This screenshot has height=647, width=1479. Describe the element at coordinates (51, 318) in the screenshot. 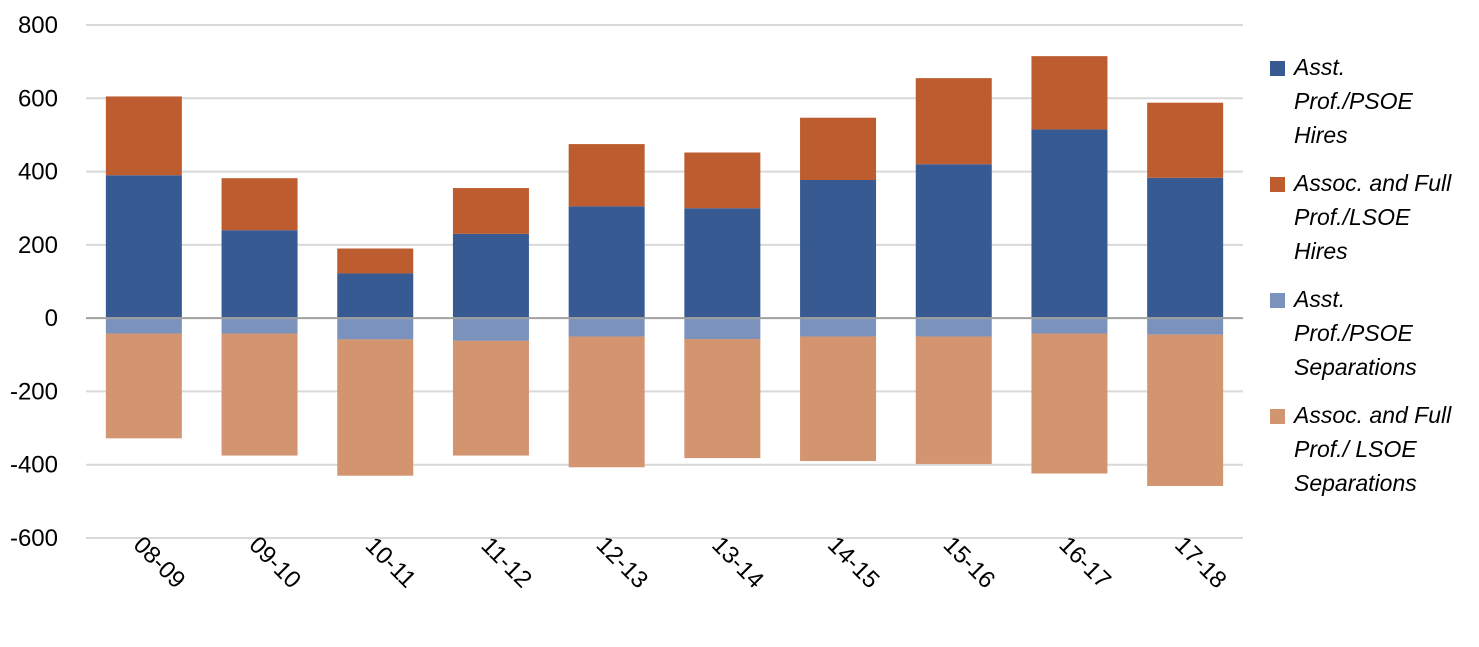

I see `y-tick-label-0: 0` at that location.